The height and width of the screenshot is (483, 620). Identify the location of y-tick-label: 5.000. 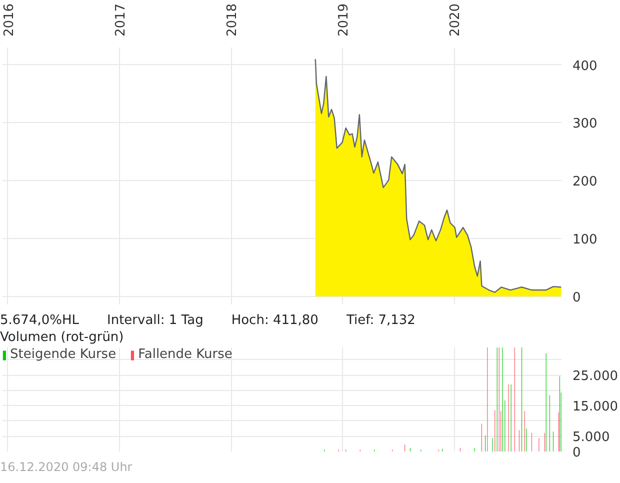
(591, 438).